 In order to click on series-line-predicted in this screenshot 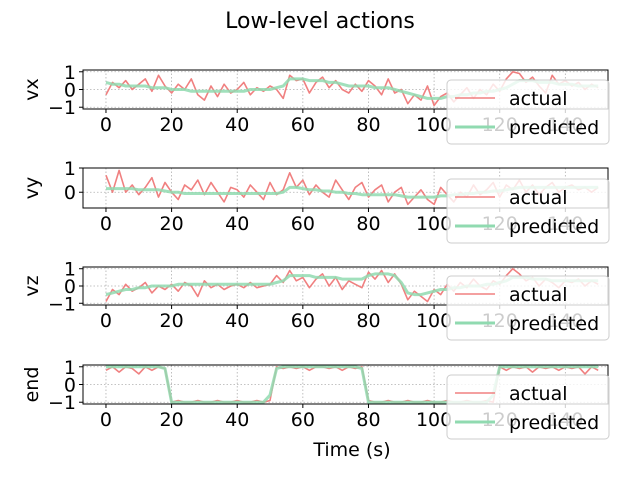, I will do `click(352, 384)`.